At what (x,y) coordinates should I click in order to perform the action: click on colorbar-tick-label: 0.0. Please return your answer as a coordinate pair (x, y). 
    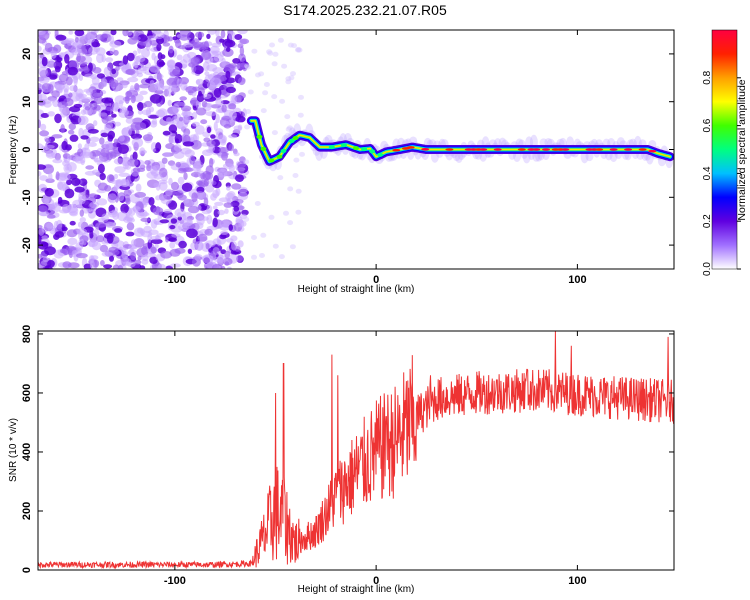
    Looking at the image, I should click on (707, 269).